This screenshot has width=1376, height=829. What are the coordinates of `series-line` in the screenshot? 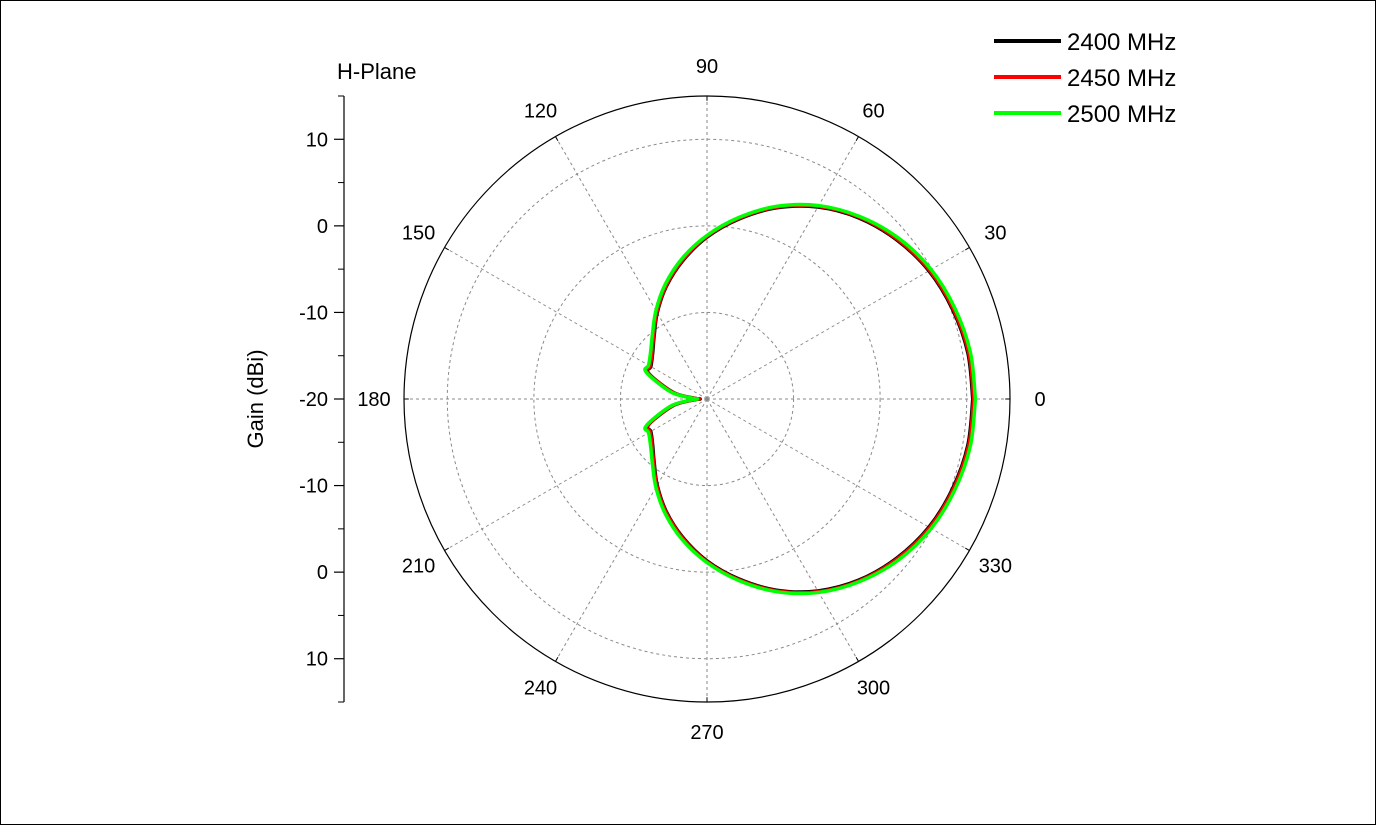 It's located at (810, 399).